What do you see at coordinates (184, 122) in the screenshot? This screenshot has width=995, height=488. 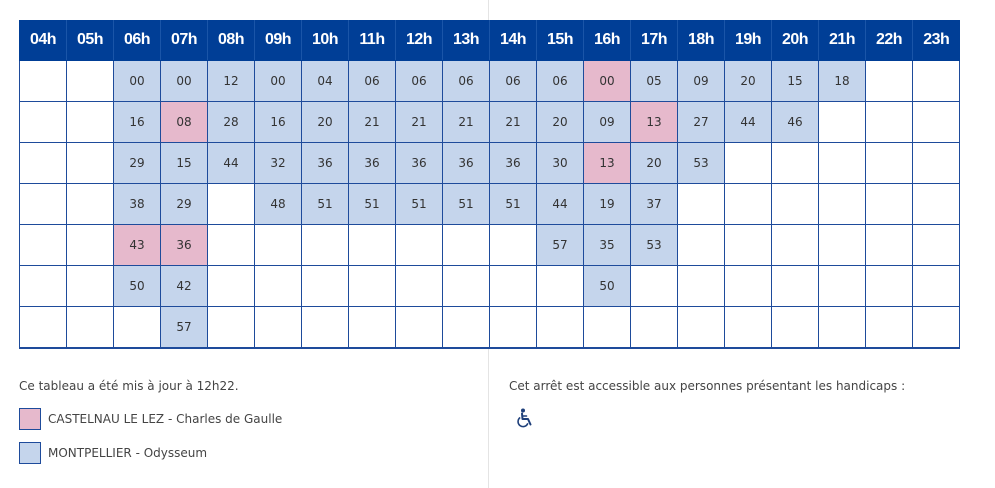 I see `departure-cell: 08` at bounding box center [184, 122].